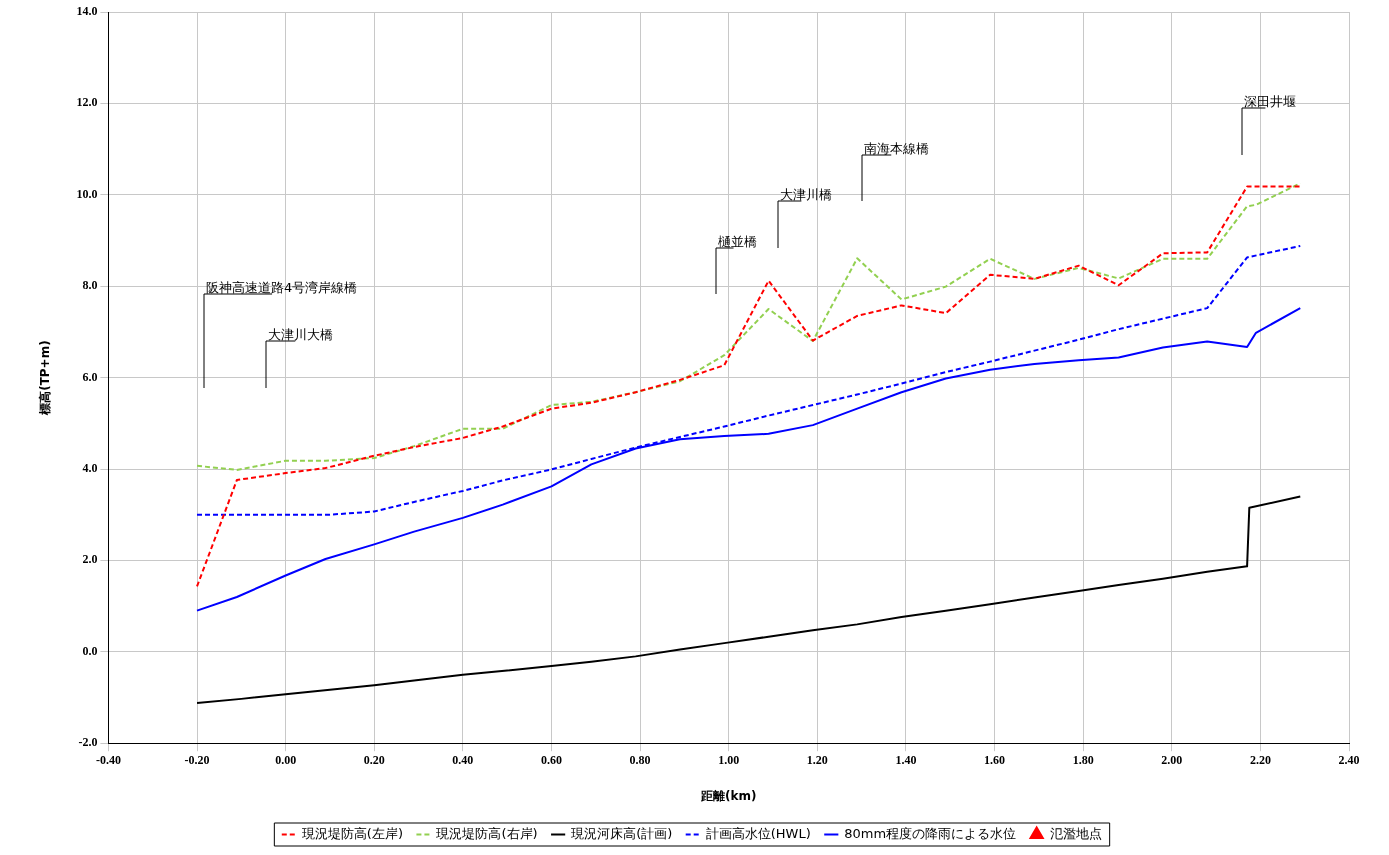  Describe the element at coordinates (45, 378) in the screenshot. I see `y-axis-title: 標高(TP+m)` at that location.